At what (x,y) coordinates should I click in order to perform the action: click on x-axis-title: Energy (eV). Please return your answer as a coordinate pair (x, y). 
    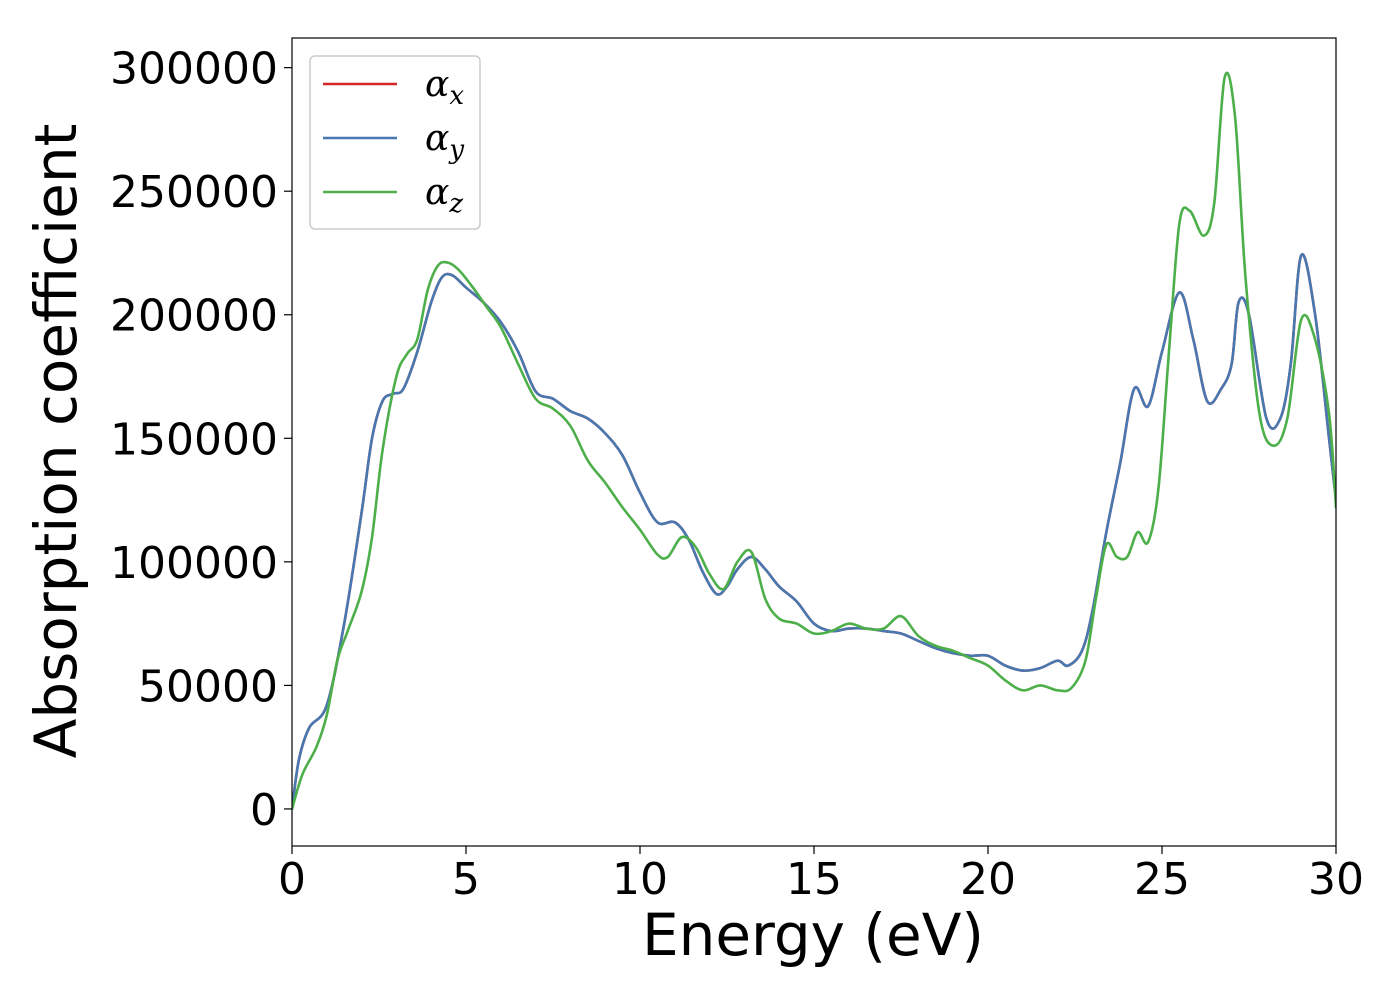
    Looking at the image, I should click on (813, 935).